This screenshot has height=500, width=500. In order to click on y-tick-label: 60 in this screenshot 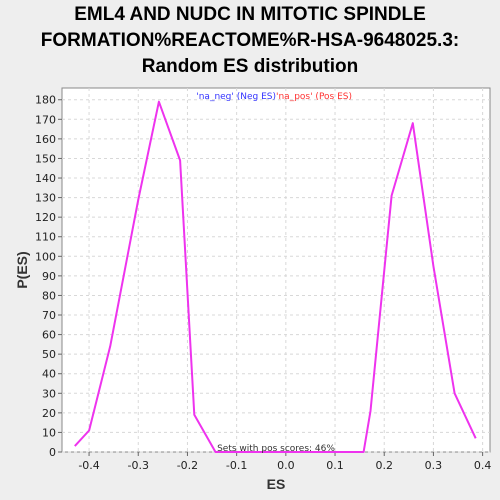, I will do `click(49, 335)`.